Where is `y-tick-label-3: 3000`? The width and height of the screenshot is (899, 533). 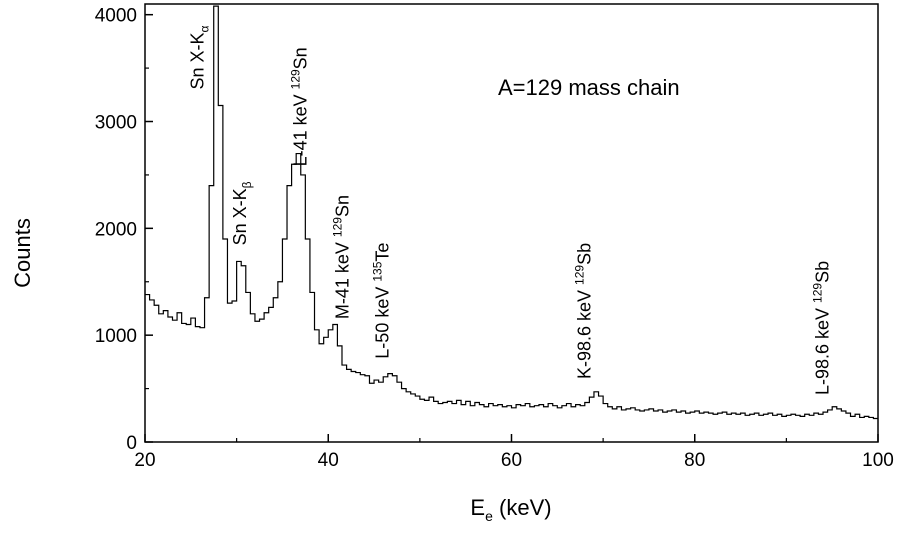
y-tick-label-3: 3000 is located at coordinates (116, 123).